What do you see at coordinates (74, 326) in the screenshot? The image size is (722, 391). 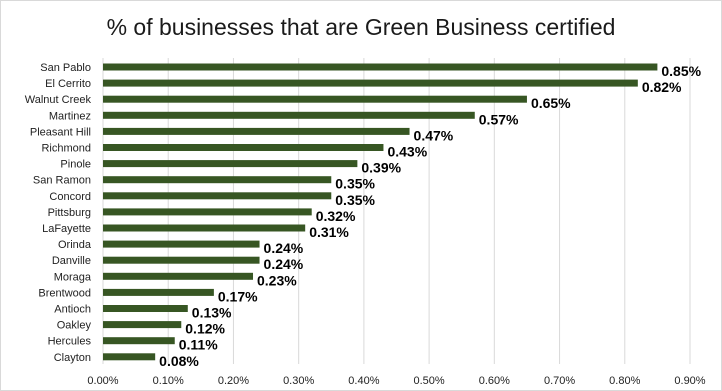 I see `category-label: Oakley` at bounding box center [74, 326].